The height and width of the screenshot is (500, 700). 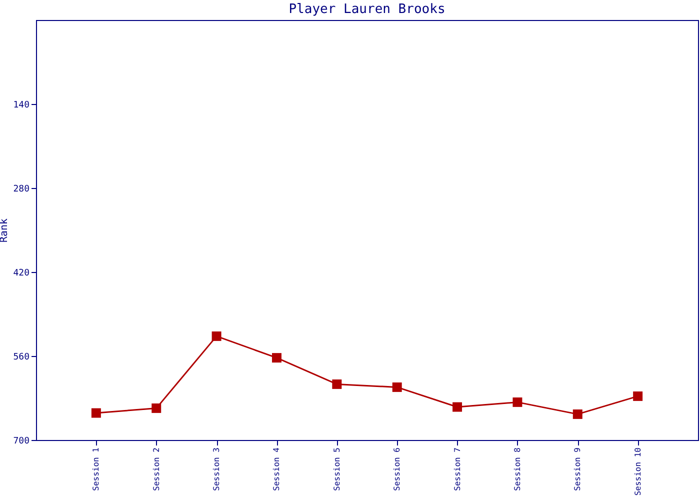 I want to click on x-tick-label: Session 2, so click(x=156, y=469).